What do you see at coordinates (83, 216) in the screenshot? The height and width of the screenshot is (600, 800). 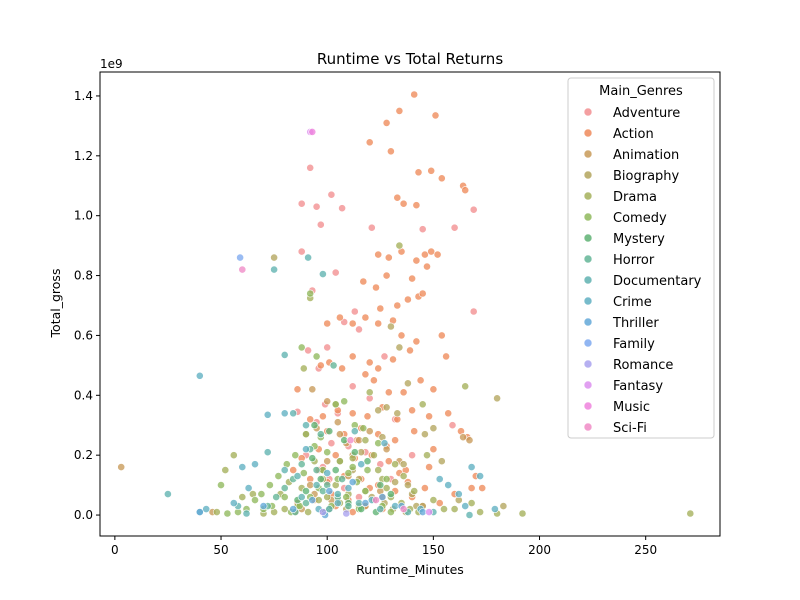 I see `y-tick-label: 1.0` at bounding box center [83, 216].